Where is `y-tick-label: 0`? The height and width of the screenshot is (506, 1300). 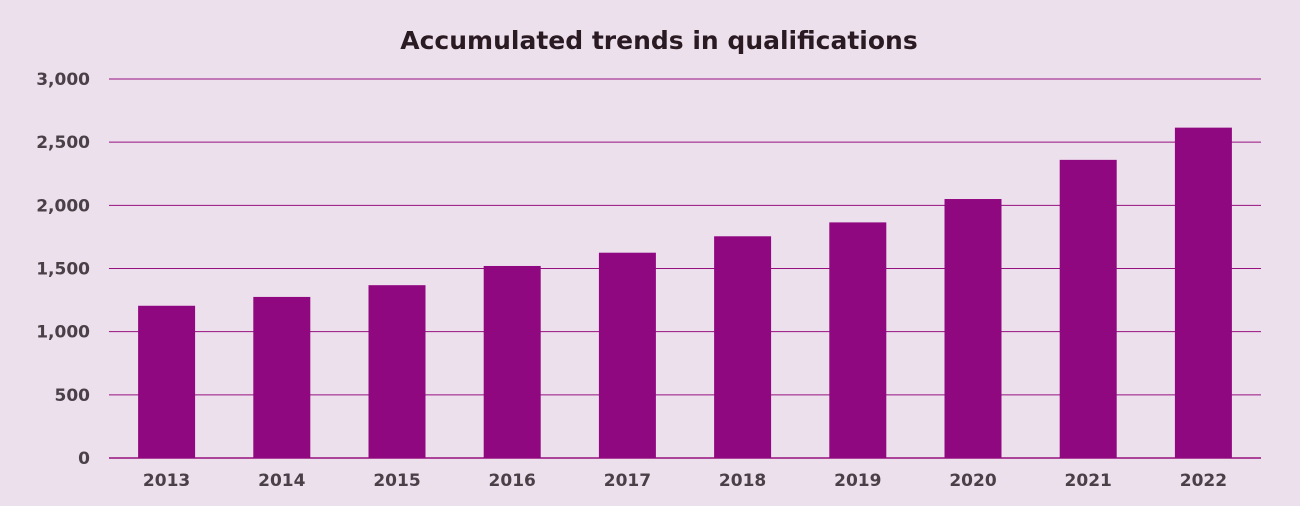
y-tick-label: 0 is located at coordinates (84, 459).